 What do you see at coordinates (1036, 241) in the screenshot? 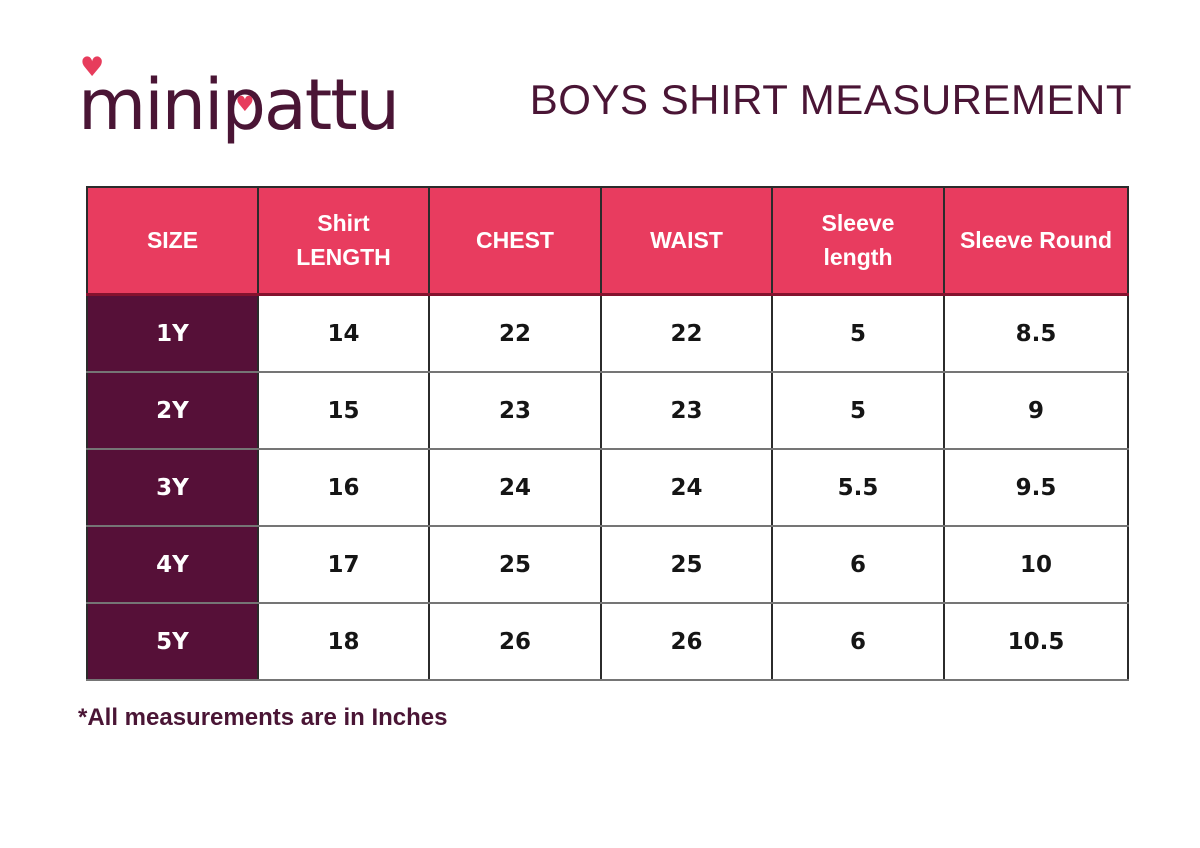
I see `column-header-sleeve-round: Sleeve Round` at bounding box center [1036, 241].